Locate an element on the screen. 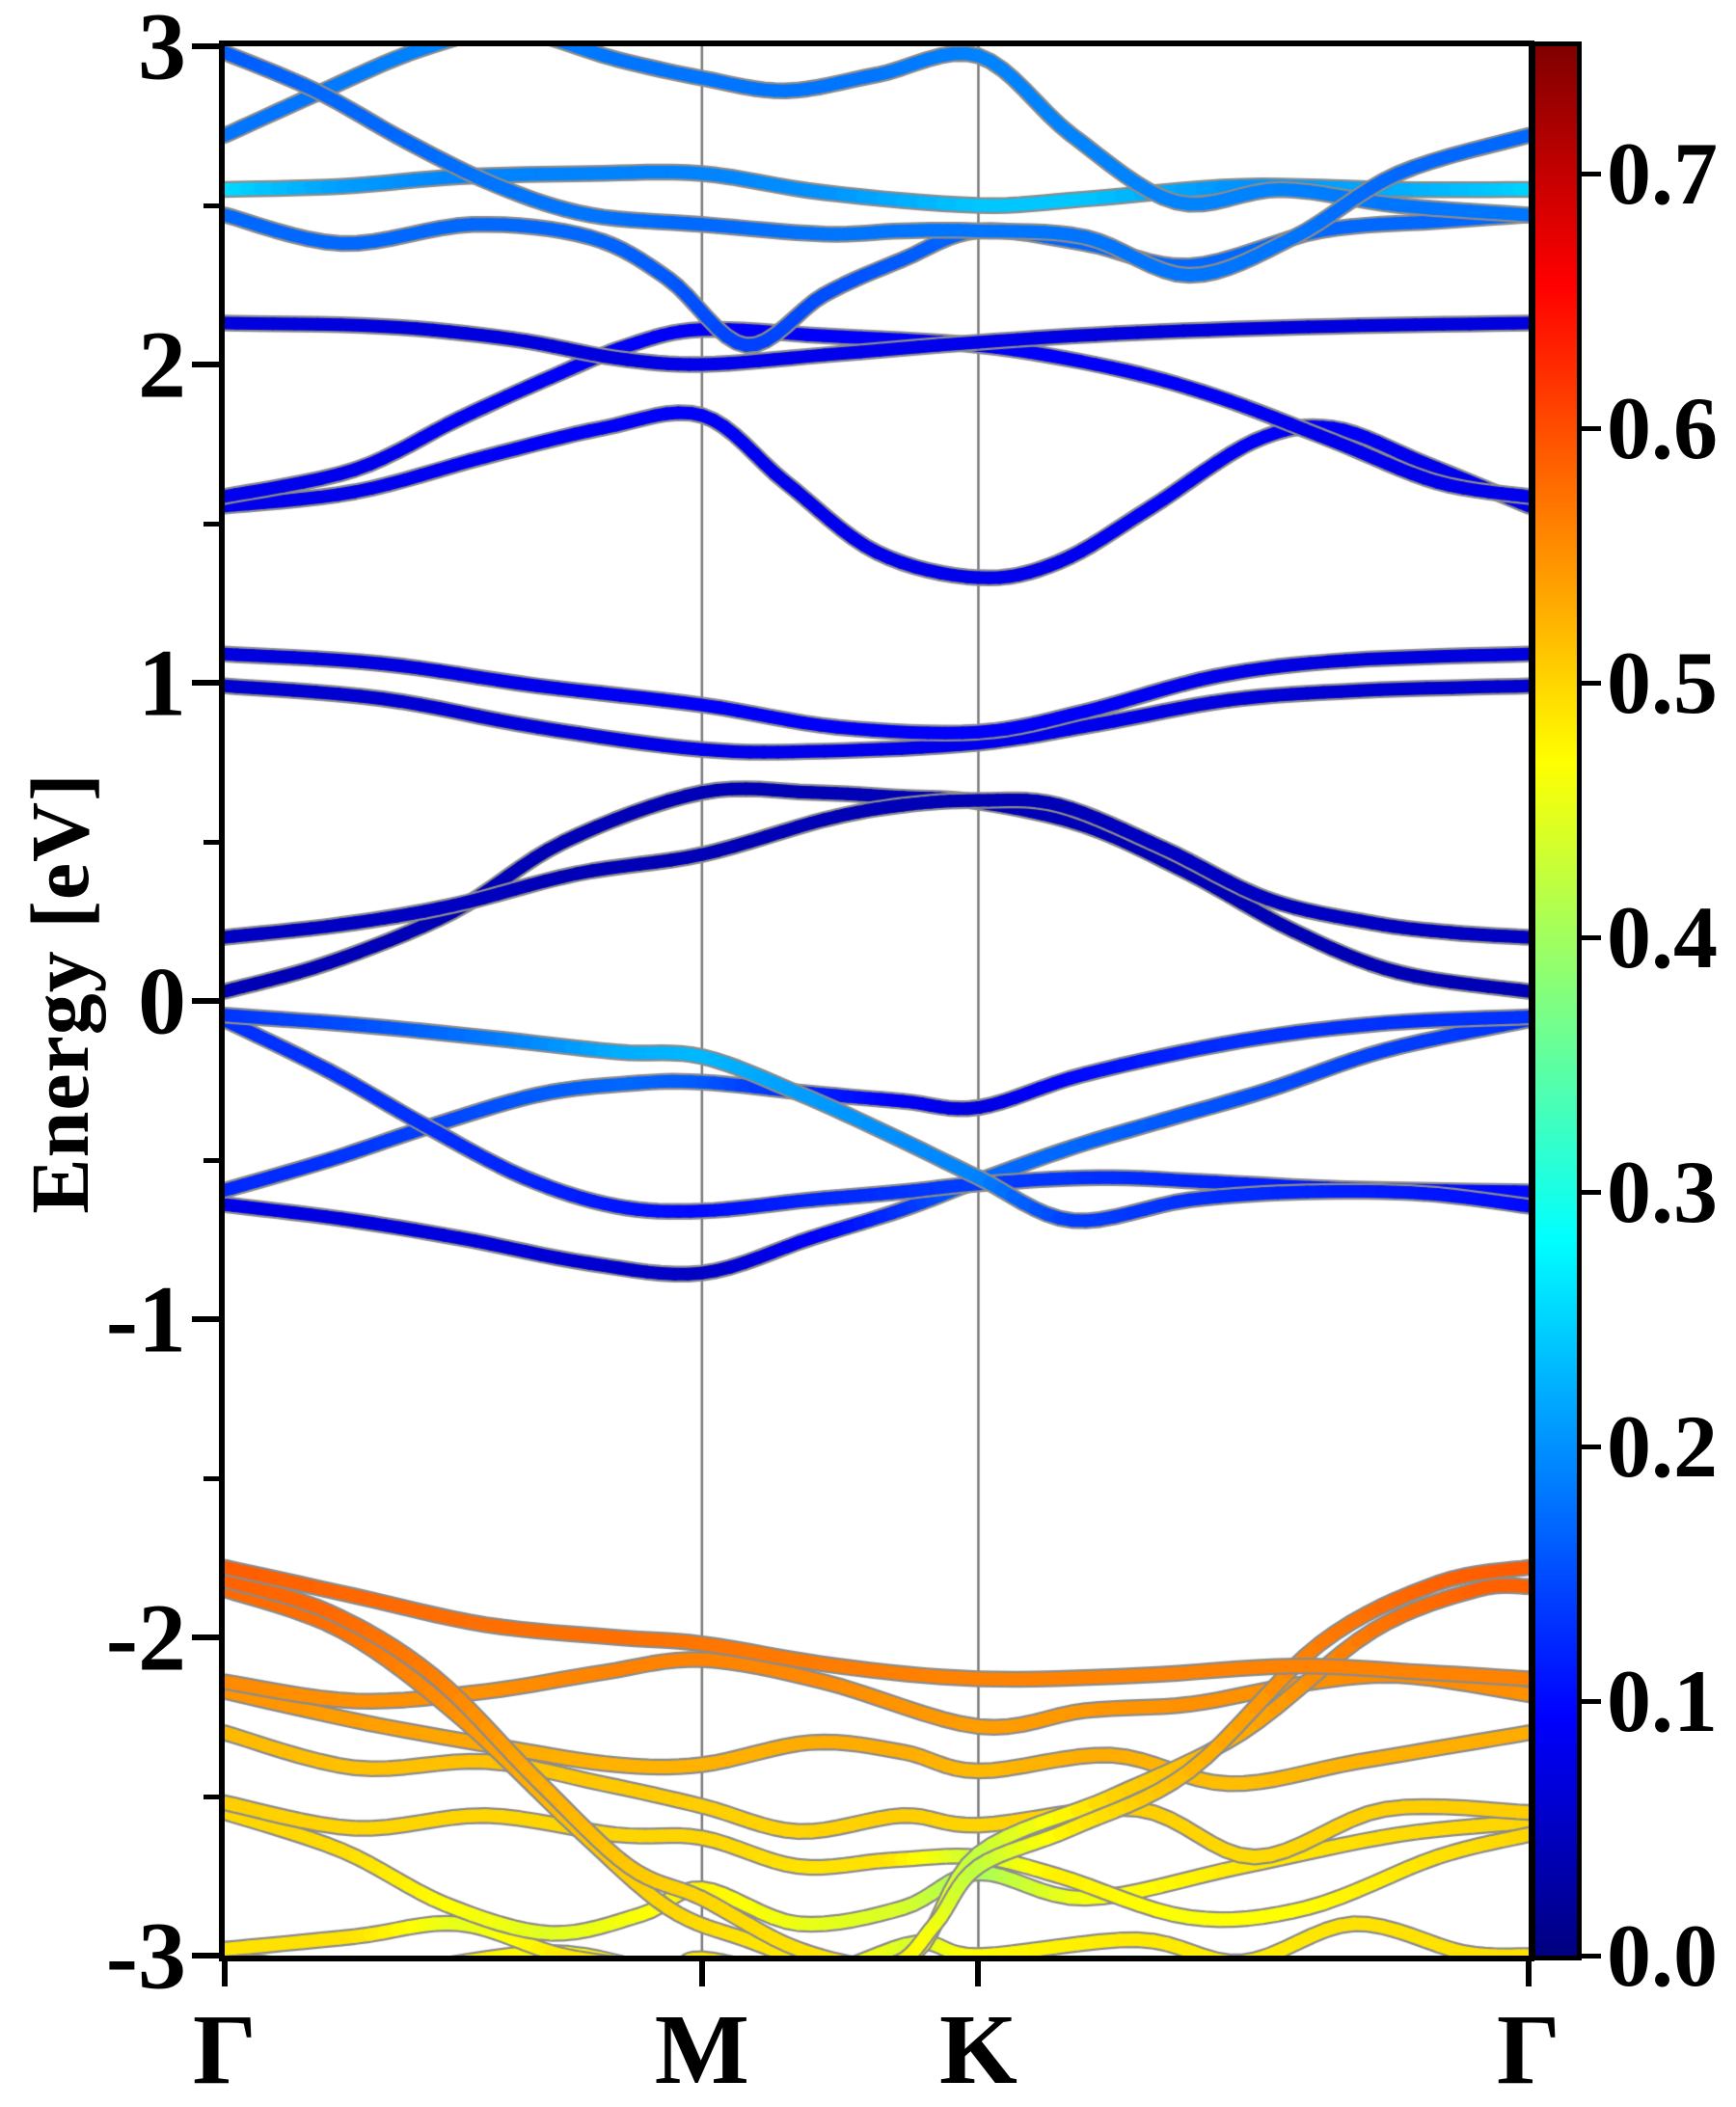 Image resolution: width=1736 pixels, height=2107 pixels. colorbar-tick-label: 0.5 is located at coordinates (1663, 683).